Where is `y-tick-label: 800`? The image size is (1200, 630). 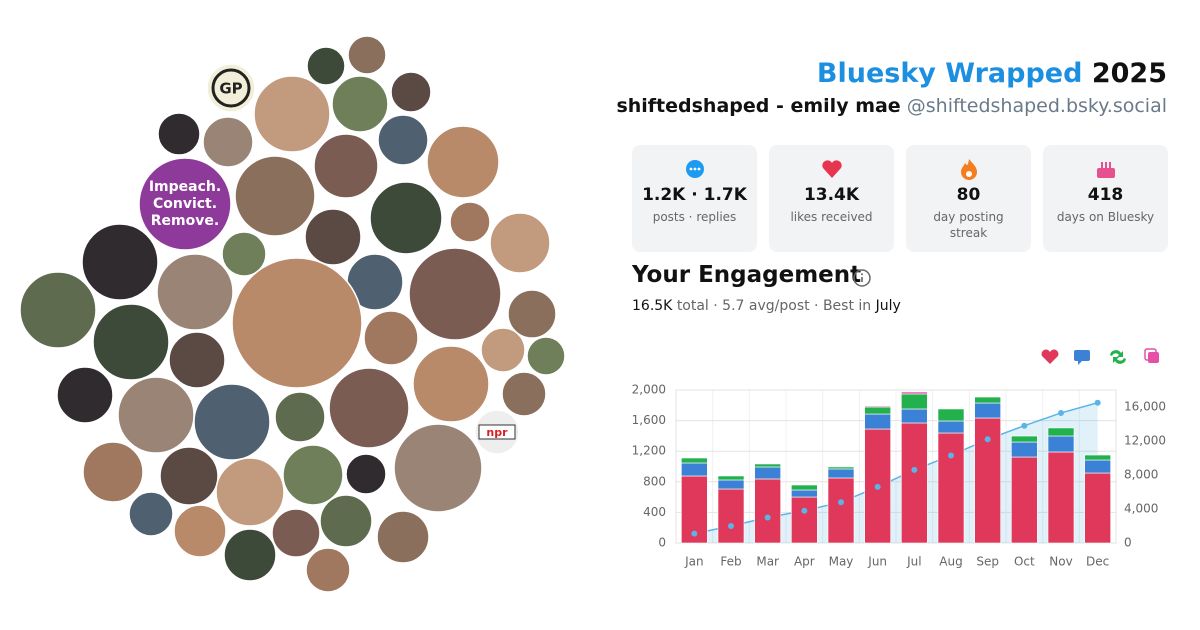
y-tick-label: 800 is located at coordinates (654, 481).